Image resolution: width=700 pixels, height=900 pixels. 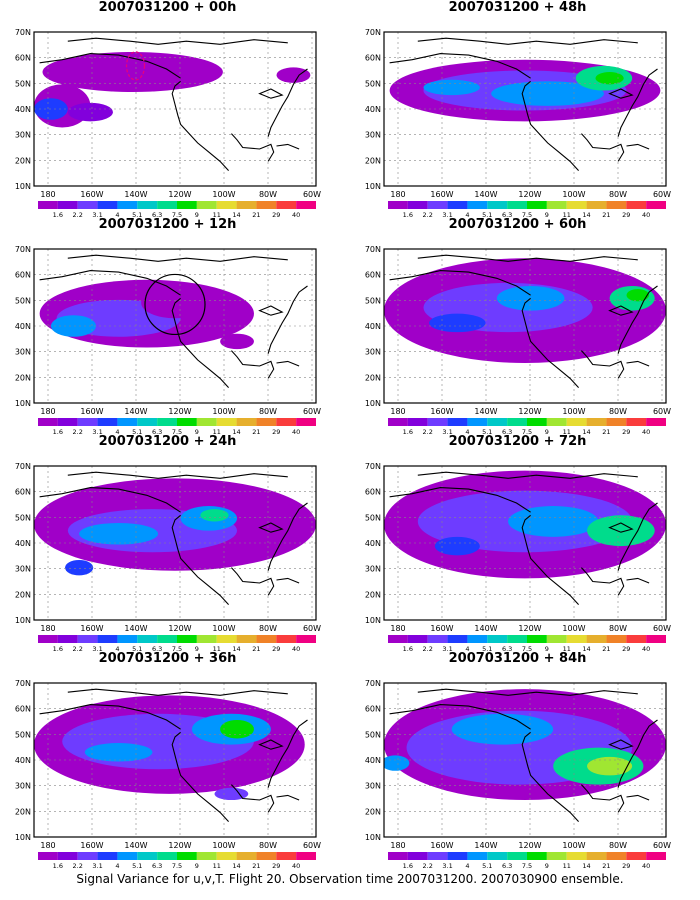 I want to click on latitude-label: 60N, so click(x=23, y=709).